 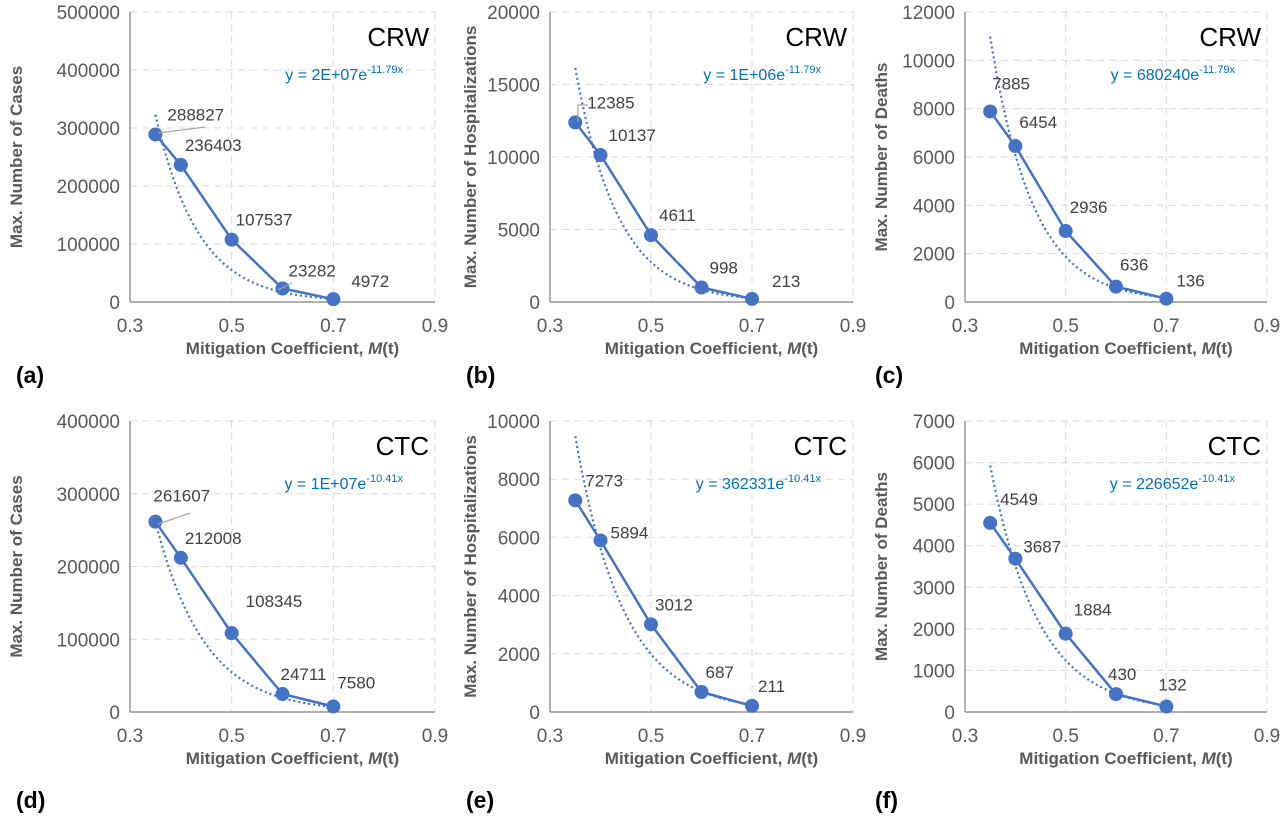 What do you see at coordinates (786, 281) in the screenshot?
I see `data-label: 213` at bounding box center [786, 281].